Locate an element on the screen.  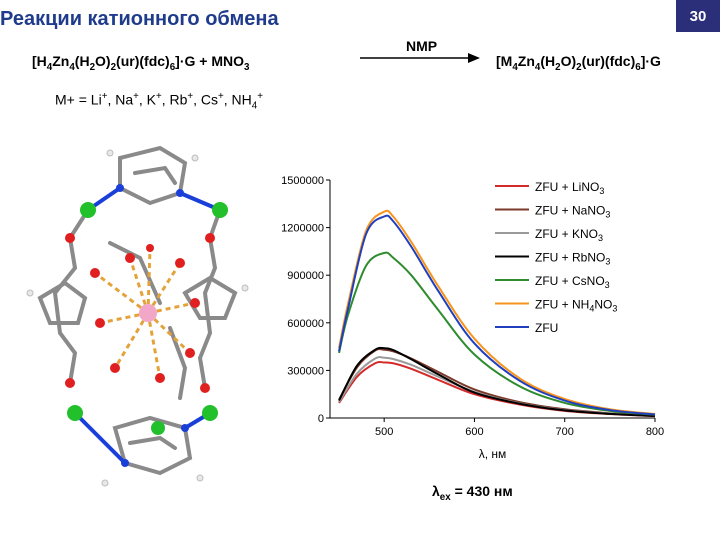
y-tick-label: 300000 is located at coordinates (305, 371).